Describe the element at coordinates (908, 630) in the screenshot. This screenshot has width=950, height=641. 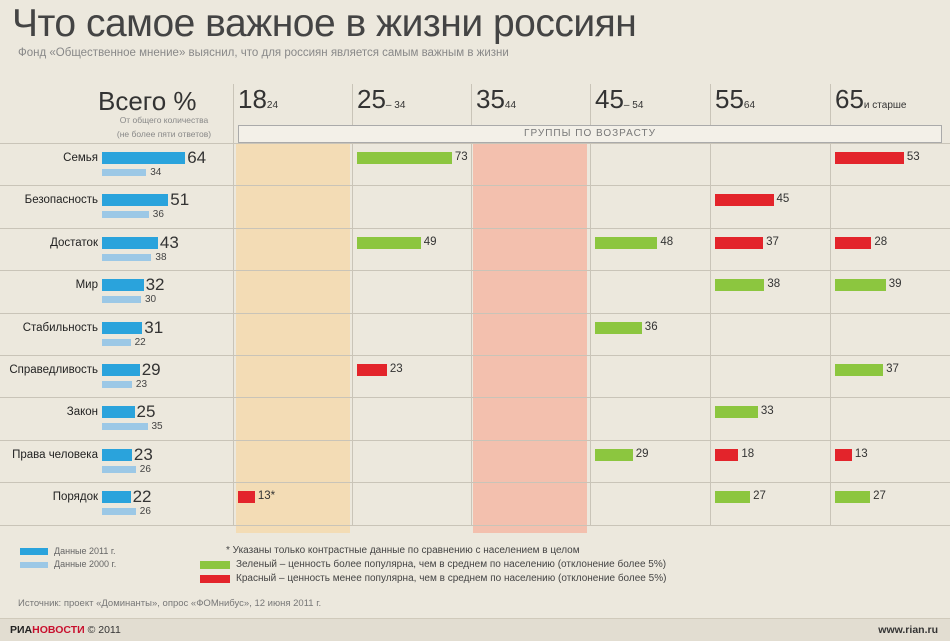
I see `footer-site-link: www.rian.ru` at that location.